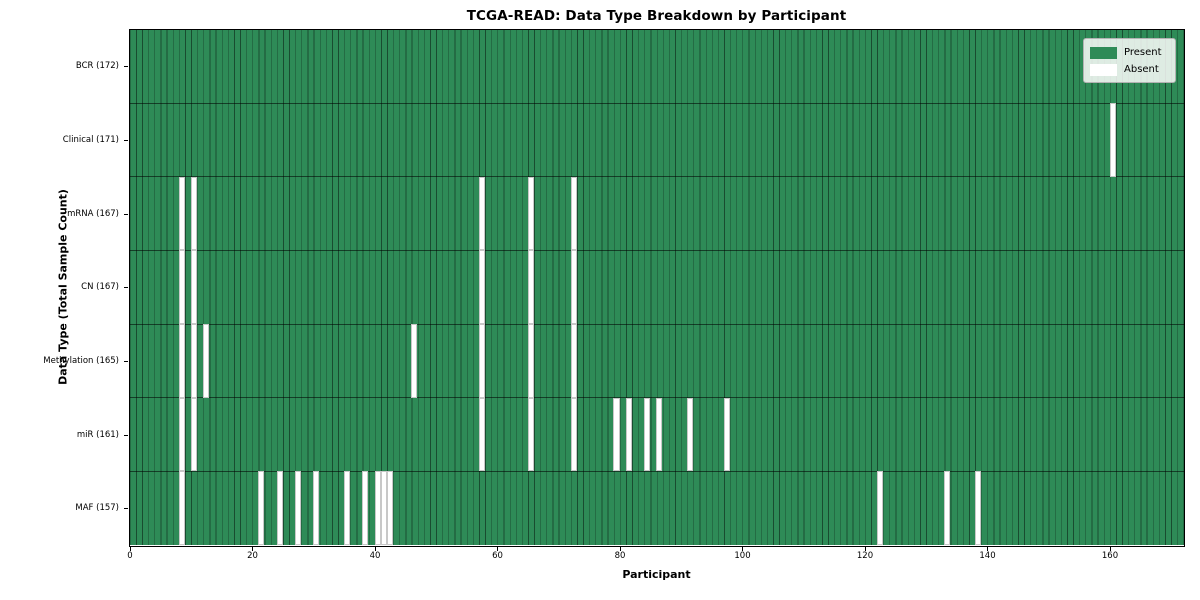 The height and width of the screenshot is (600, 1200). Describe the element at coordinates (1103, 52) in the screenshot. I see `legend-present-swatch` at that location.